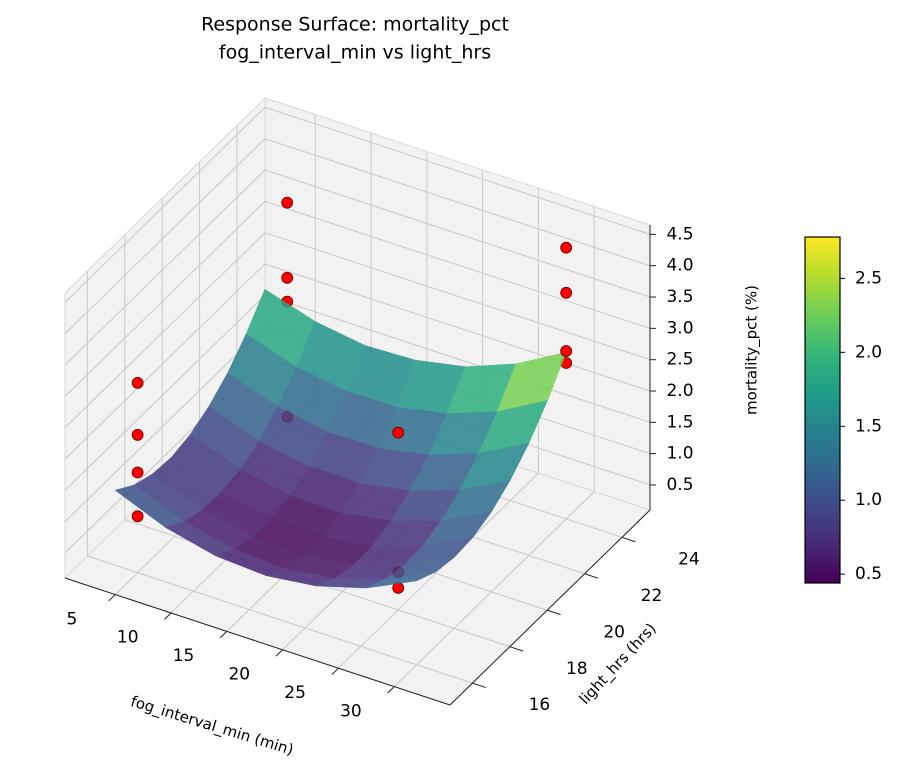  Describe the element at coordinates (577, 669) in the screenshot. I see `y-tick-label: 18` at that location.